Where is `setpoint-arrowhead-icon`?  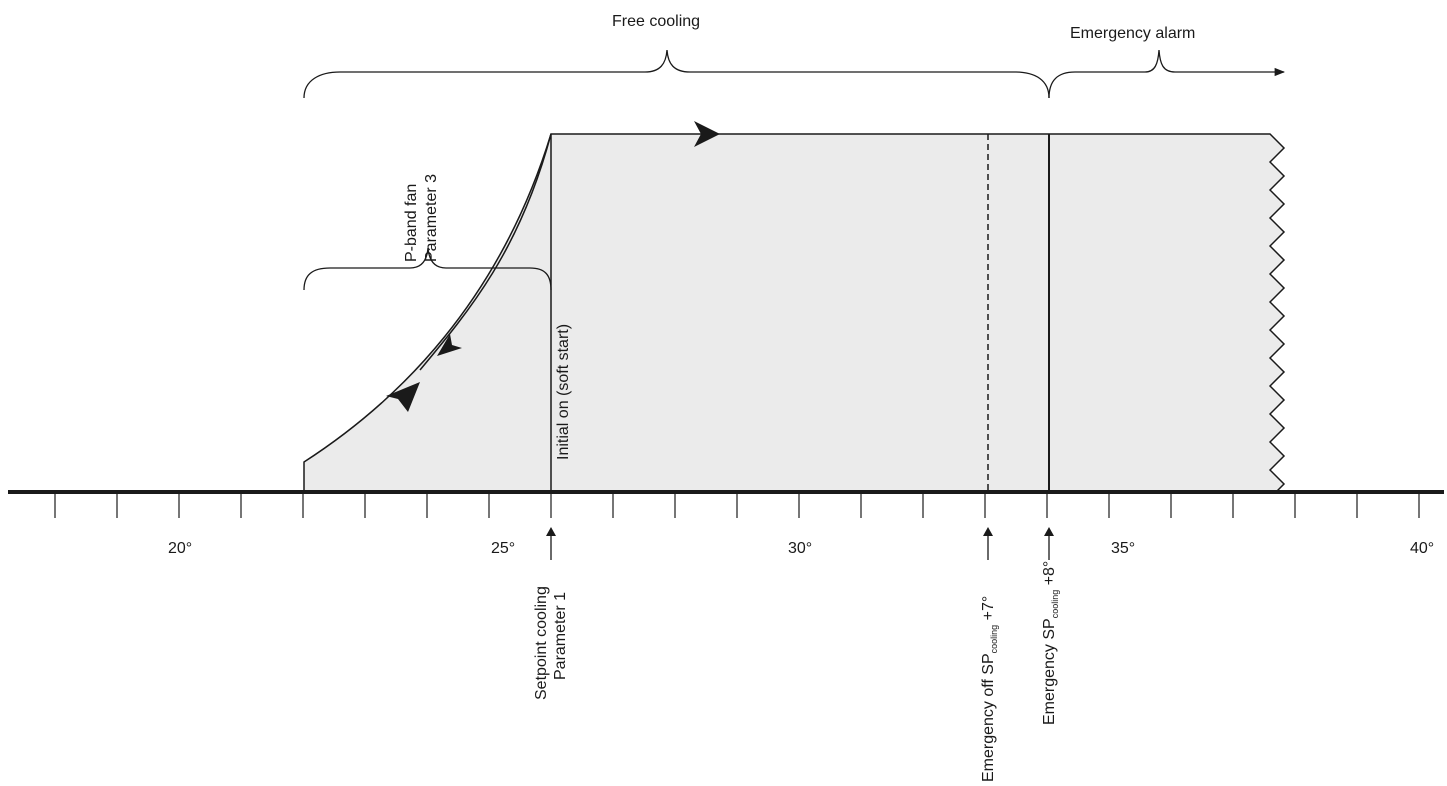 setpoint-arrowhead-icon is located at coordinates (551, 531).